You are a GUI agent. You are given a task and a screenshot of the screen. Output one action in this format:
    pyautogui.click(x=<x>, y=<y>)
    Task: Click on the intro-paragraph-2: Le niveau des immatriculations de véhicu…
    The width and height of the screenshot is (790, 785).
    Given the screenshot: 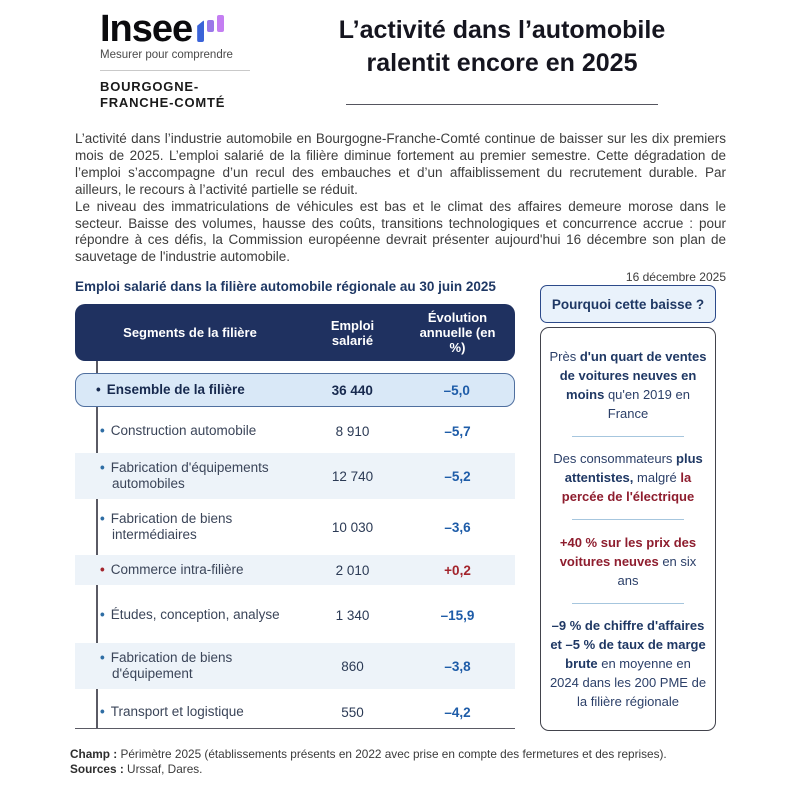 What is the action you would take?
    pyautogui.click(x=400, y=231)
    